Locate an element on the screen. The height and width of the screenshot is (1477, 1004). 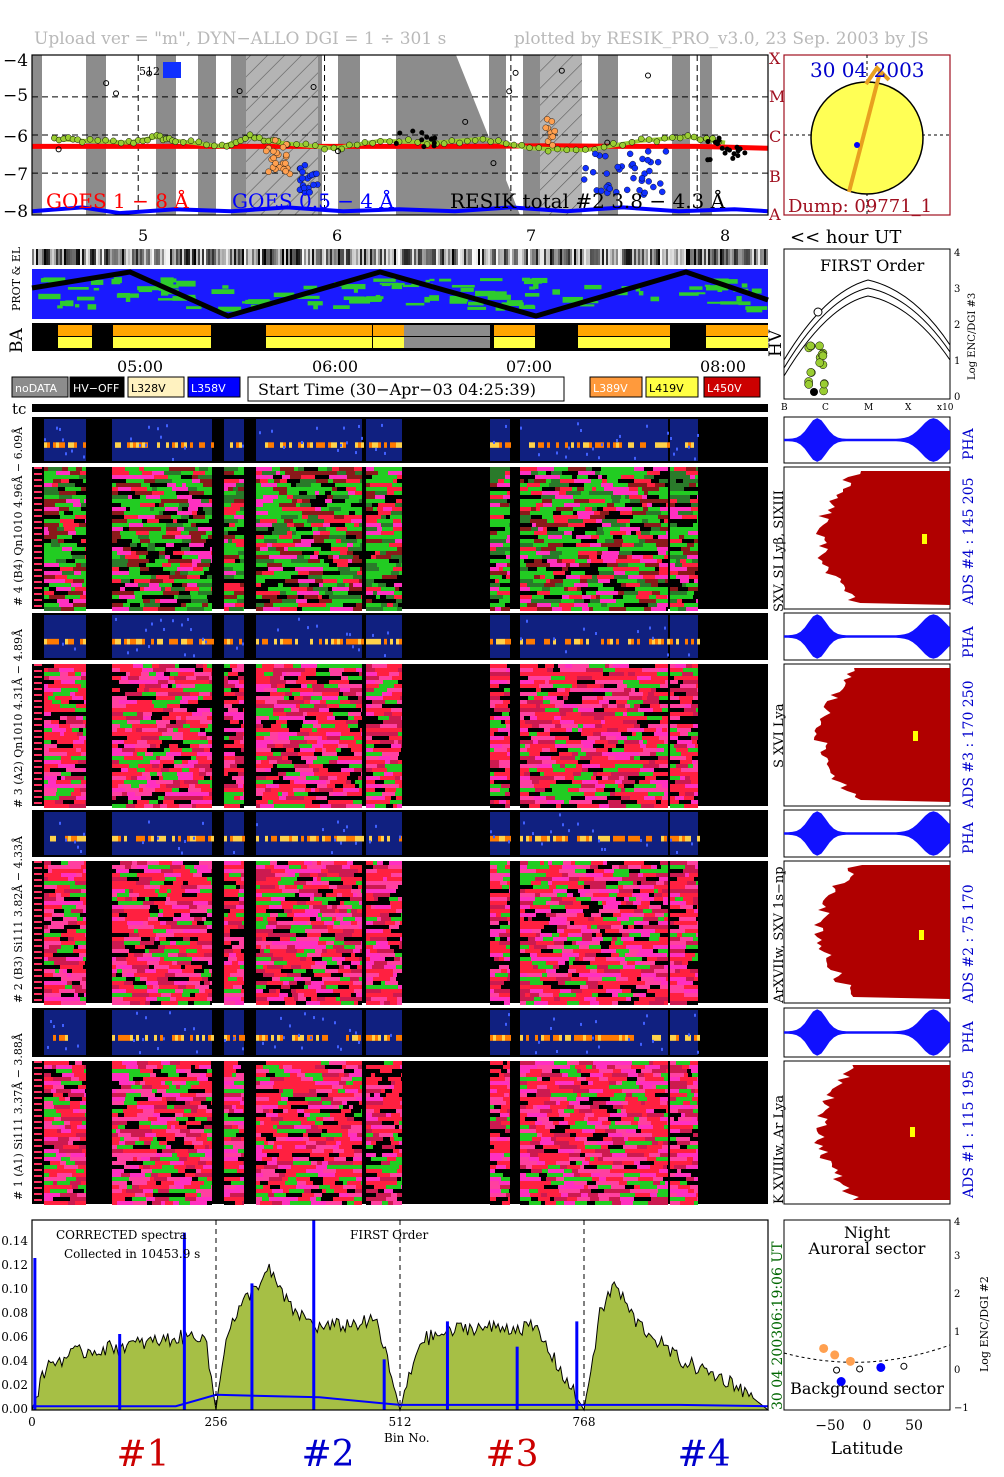
pha-dot is located at coordinates (698, 435).